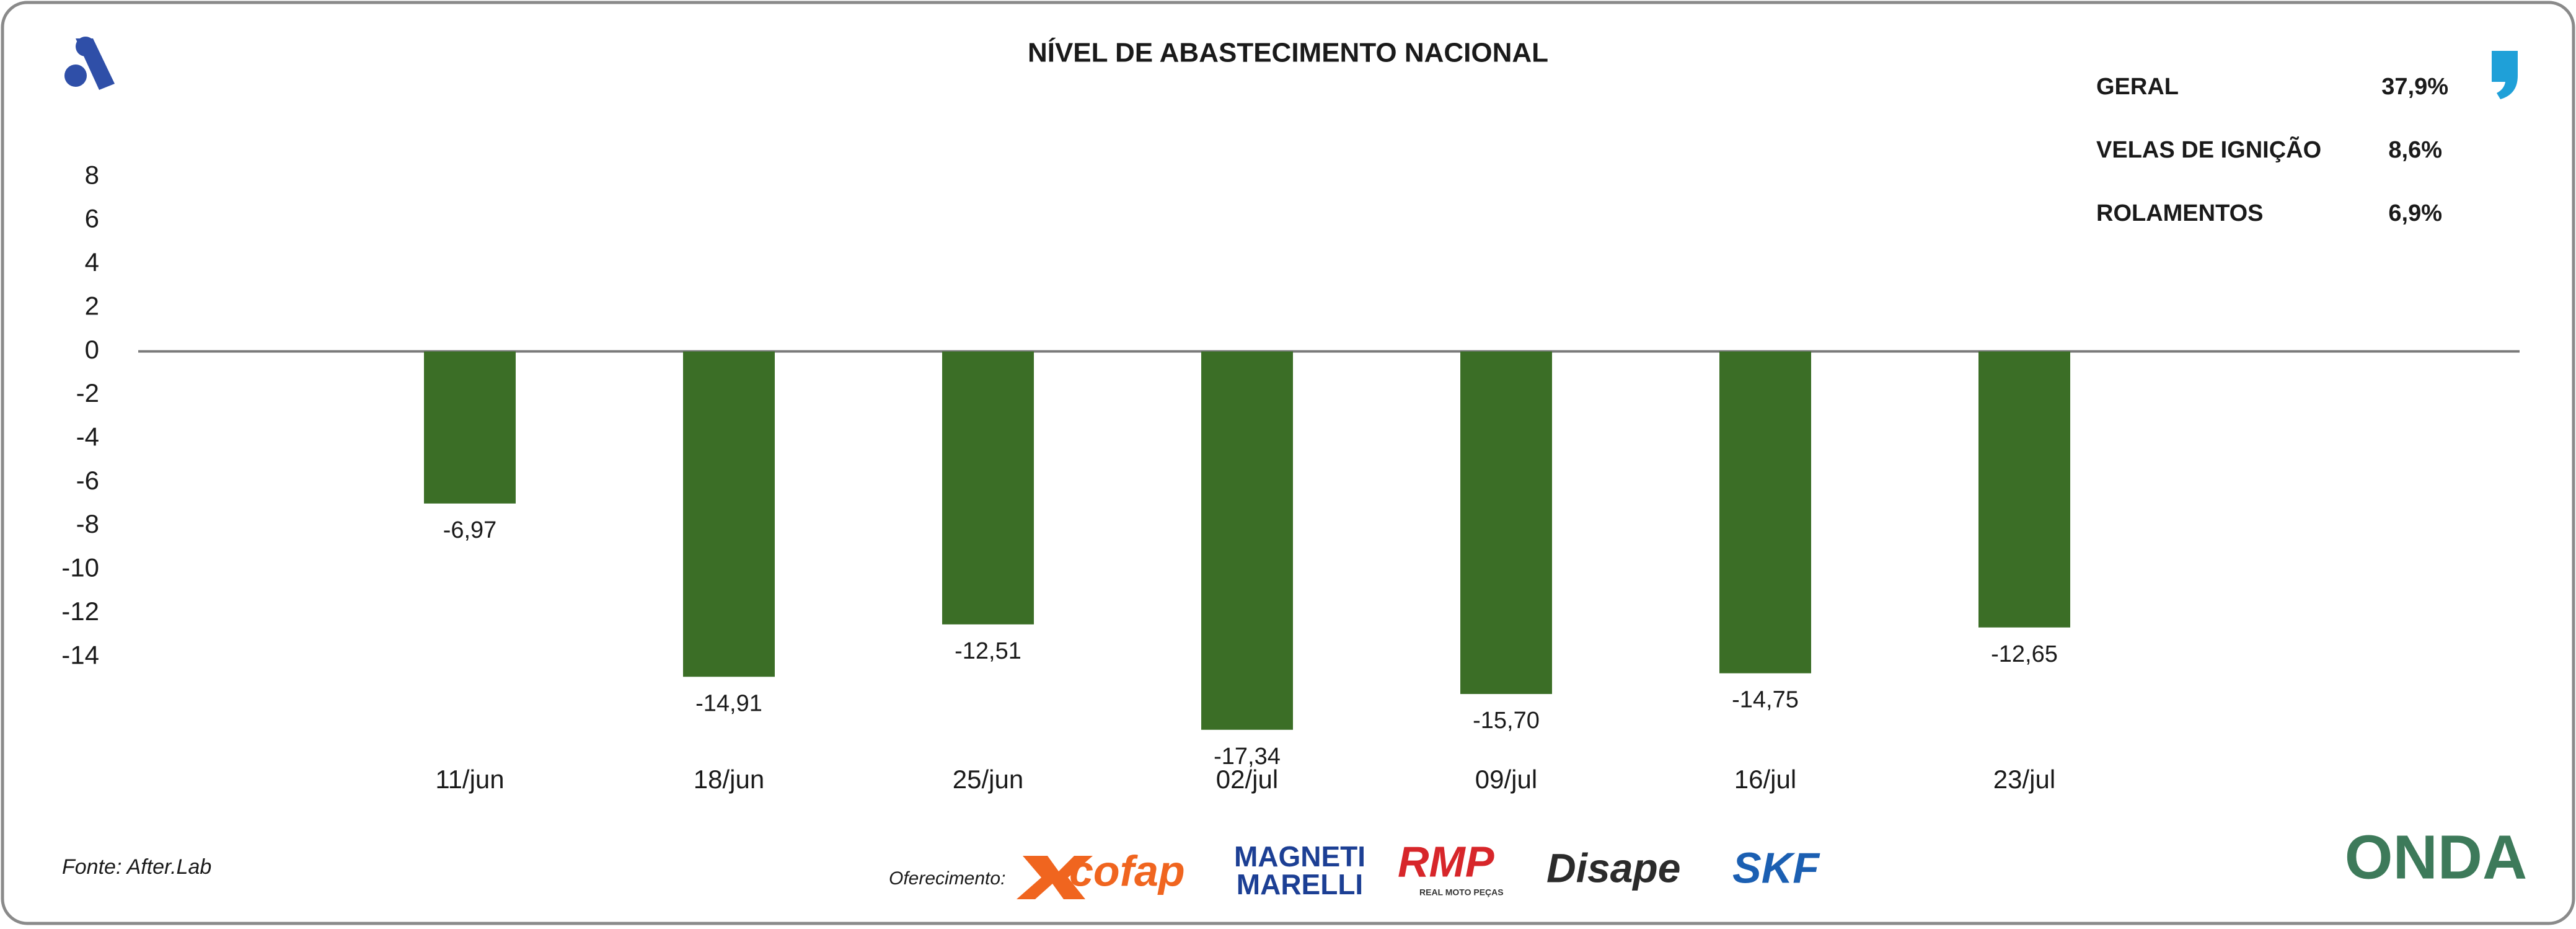 Image resolution: width=2576 pixels, height=929 pixels. What do you see at coordinates (2436, 857) in the screenshot?
I see `brand-logo: ONDA` at bounding box center [2436, 857].